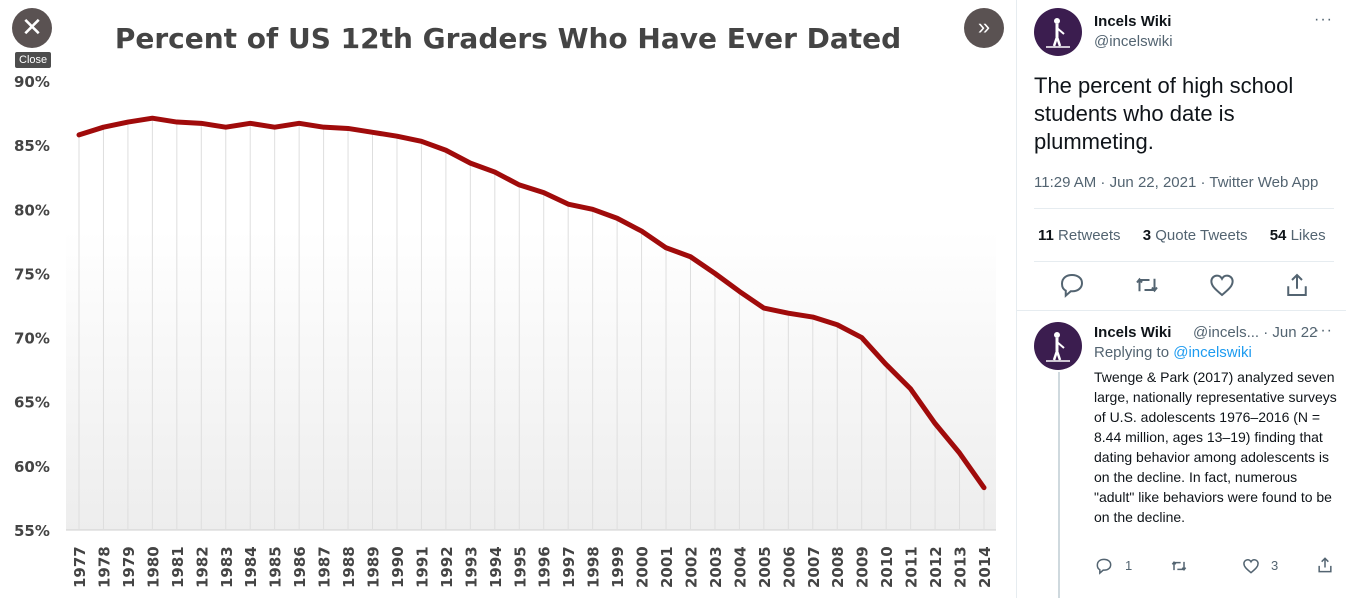 Image resolution: width=1346 pixels, height=598 pixels. Describe the element at coordinates (863, 567) in the screenshot. I see `x-tick-label: 2009` at that location.